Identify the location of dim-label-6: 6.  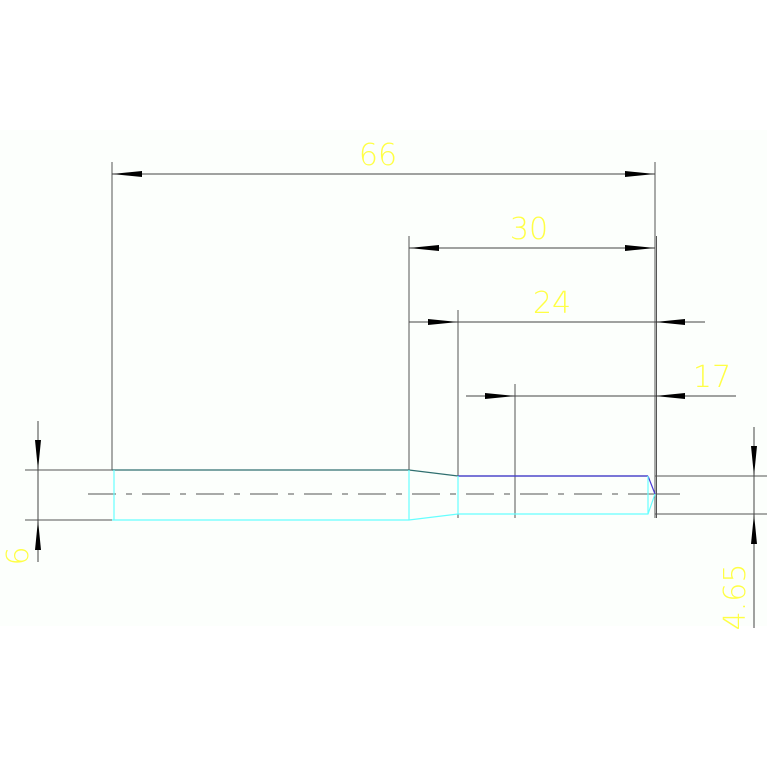
(18, 555).